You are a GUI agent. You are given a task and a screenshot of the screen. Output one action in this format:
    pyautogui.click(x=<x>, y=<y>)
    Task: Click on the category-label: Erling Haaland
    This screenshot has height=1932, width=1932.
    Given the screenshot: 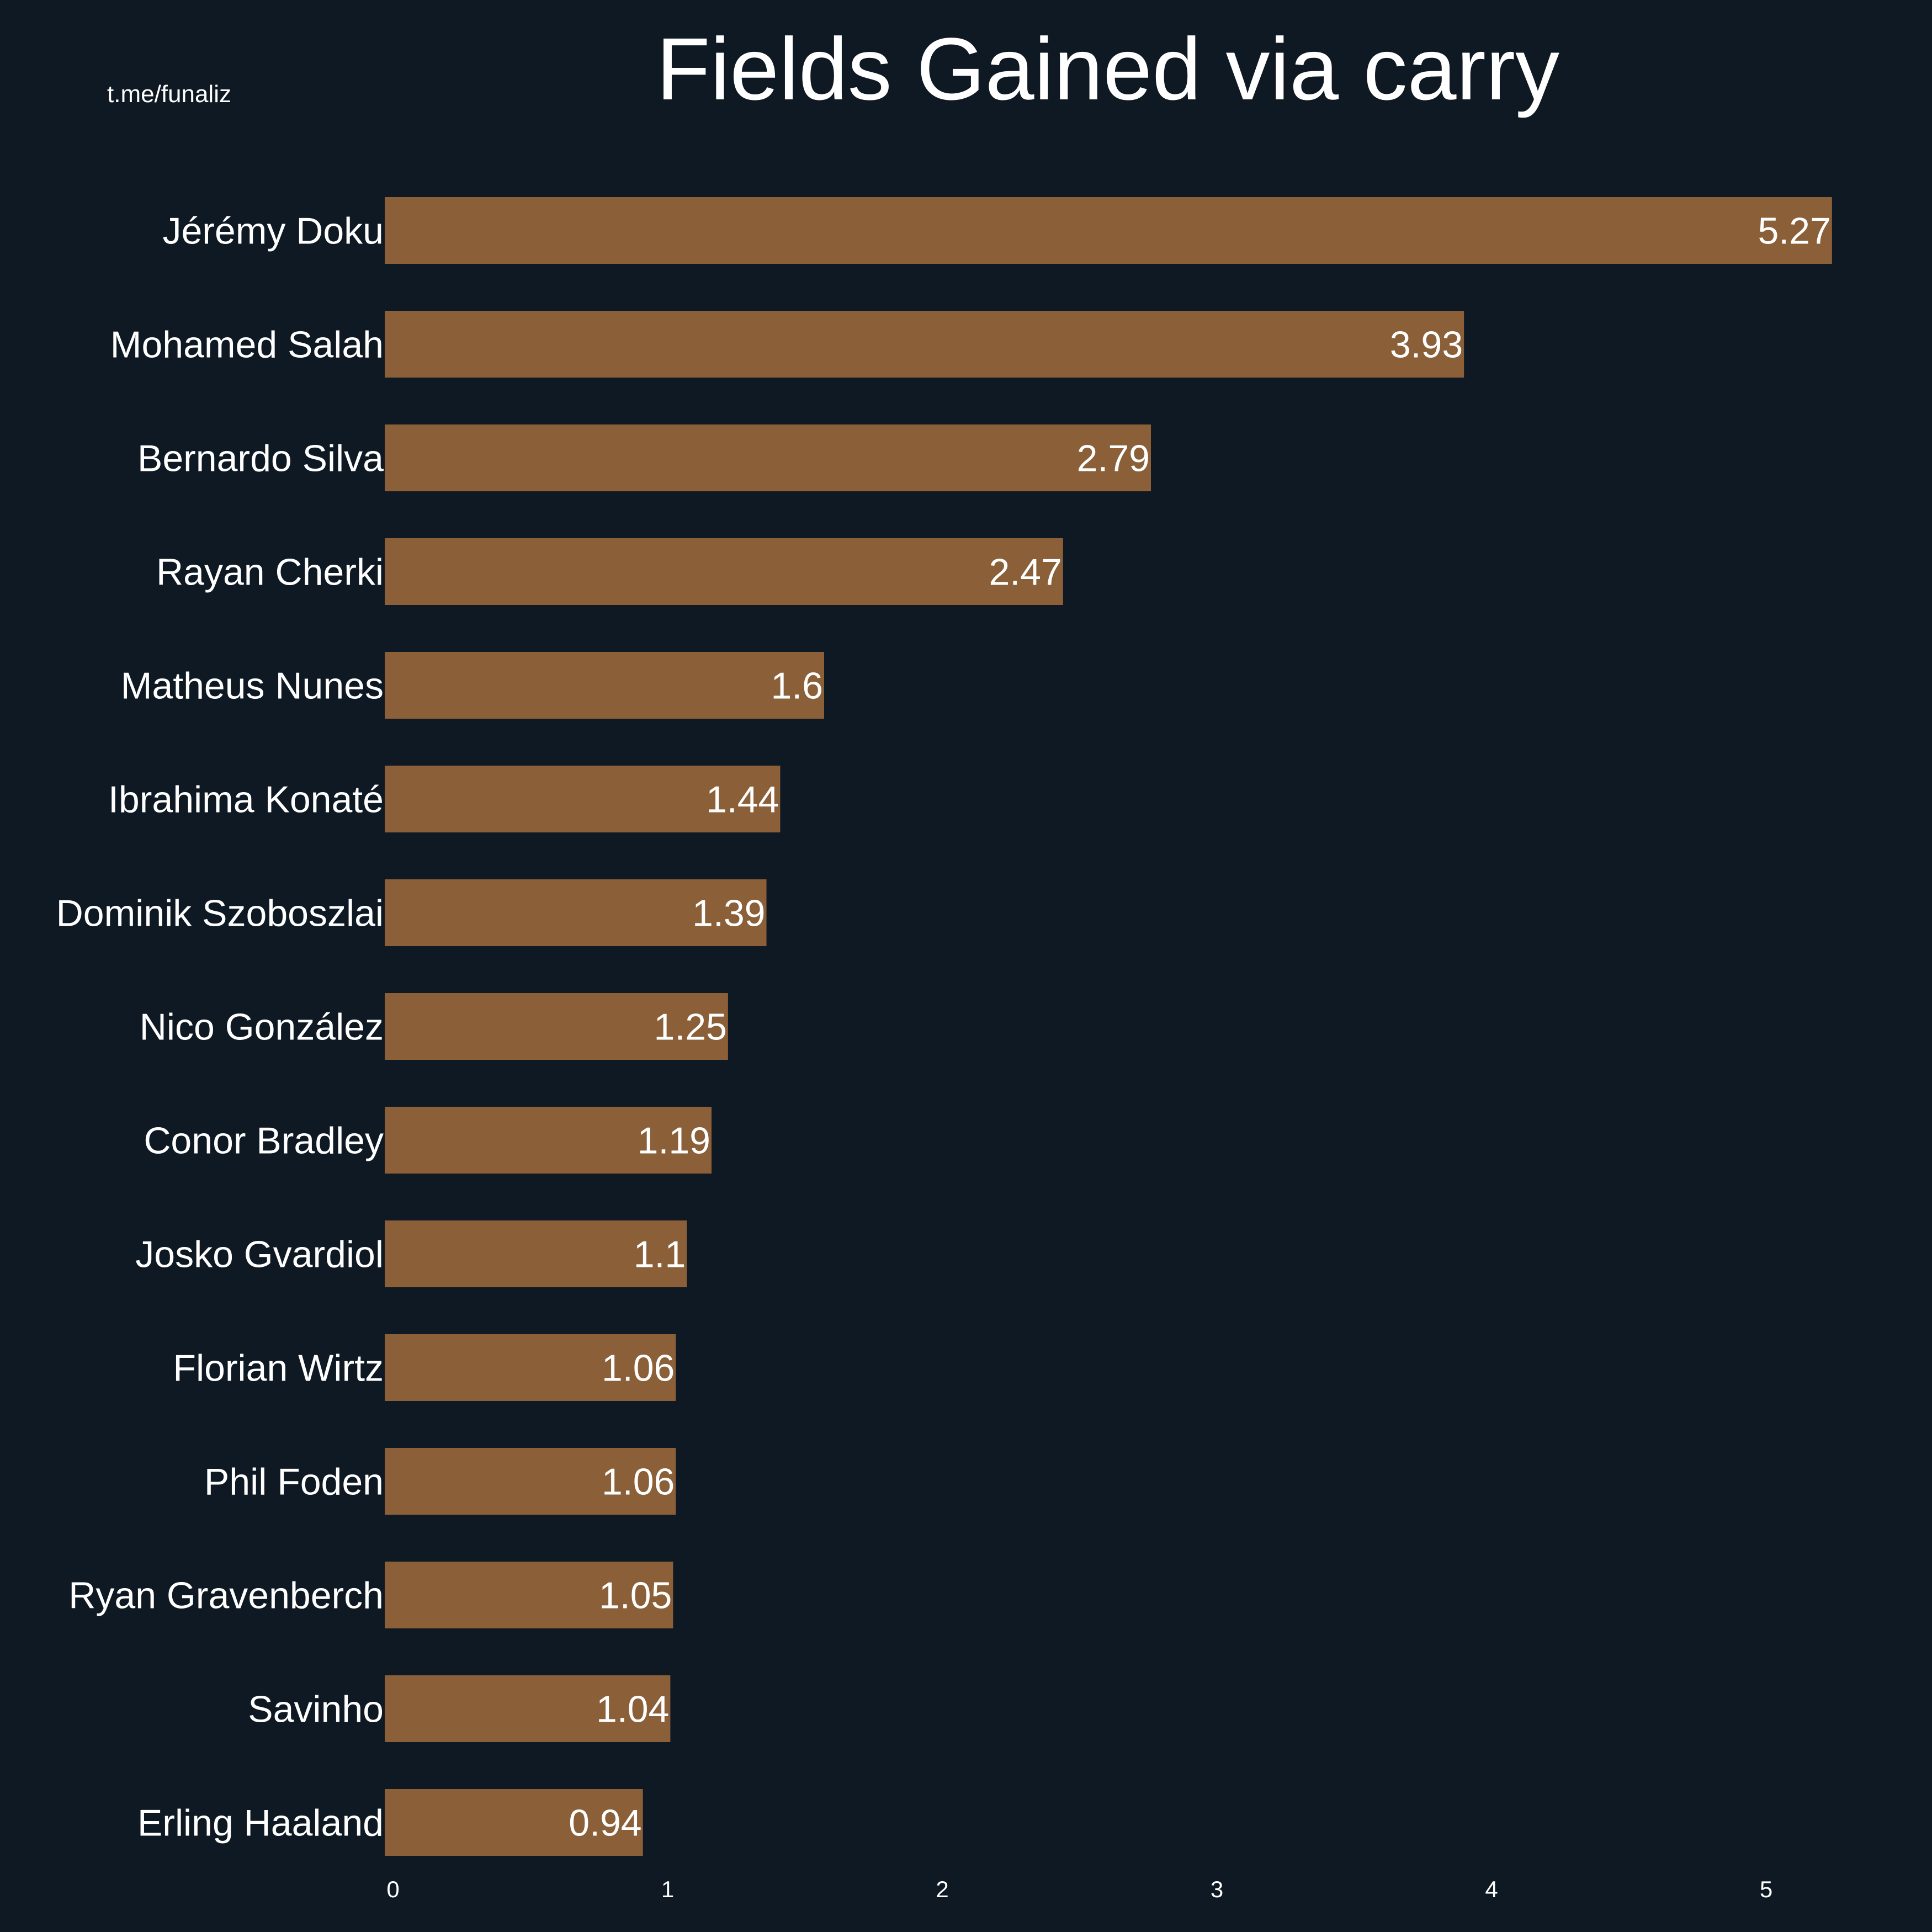 What is the action you would take?
    pyautogui.click(x=261, y=1823)
    